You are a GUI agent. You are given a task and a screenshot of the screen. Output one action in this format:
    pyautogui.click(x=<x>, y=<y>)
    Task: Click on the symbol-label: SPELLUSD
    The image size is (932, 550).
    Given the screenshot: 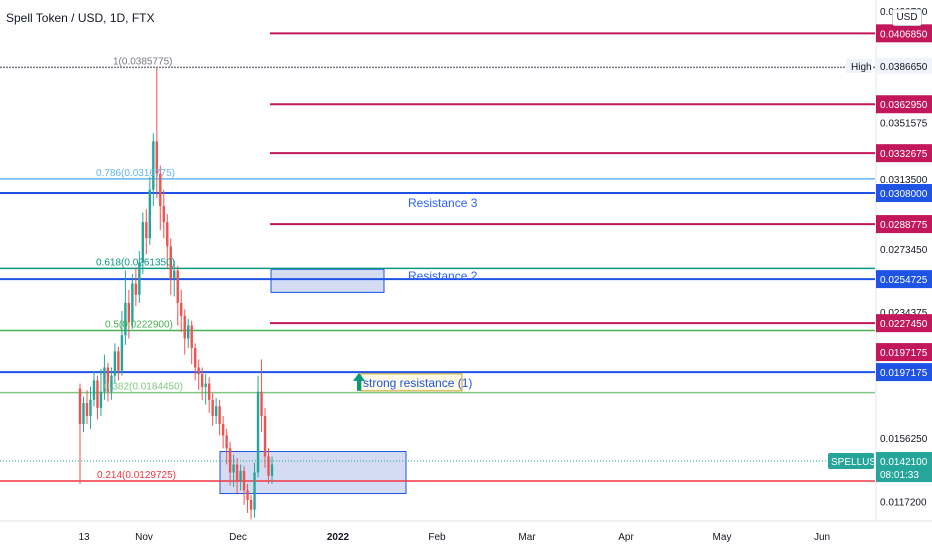 What is the action you would take?
    pyautogui.click(x=857, y=462)
    